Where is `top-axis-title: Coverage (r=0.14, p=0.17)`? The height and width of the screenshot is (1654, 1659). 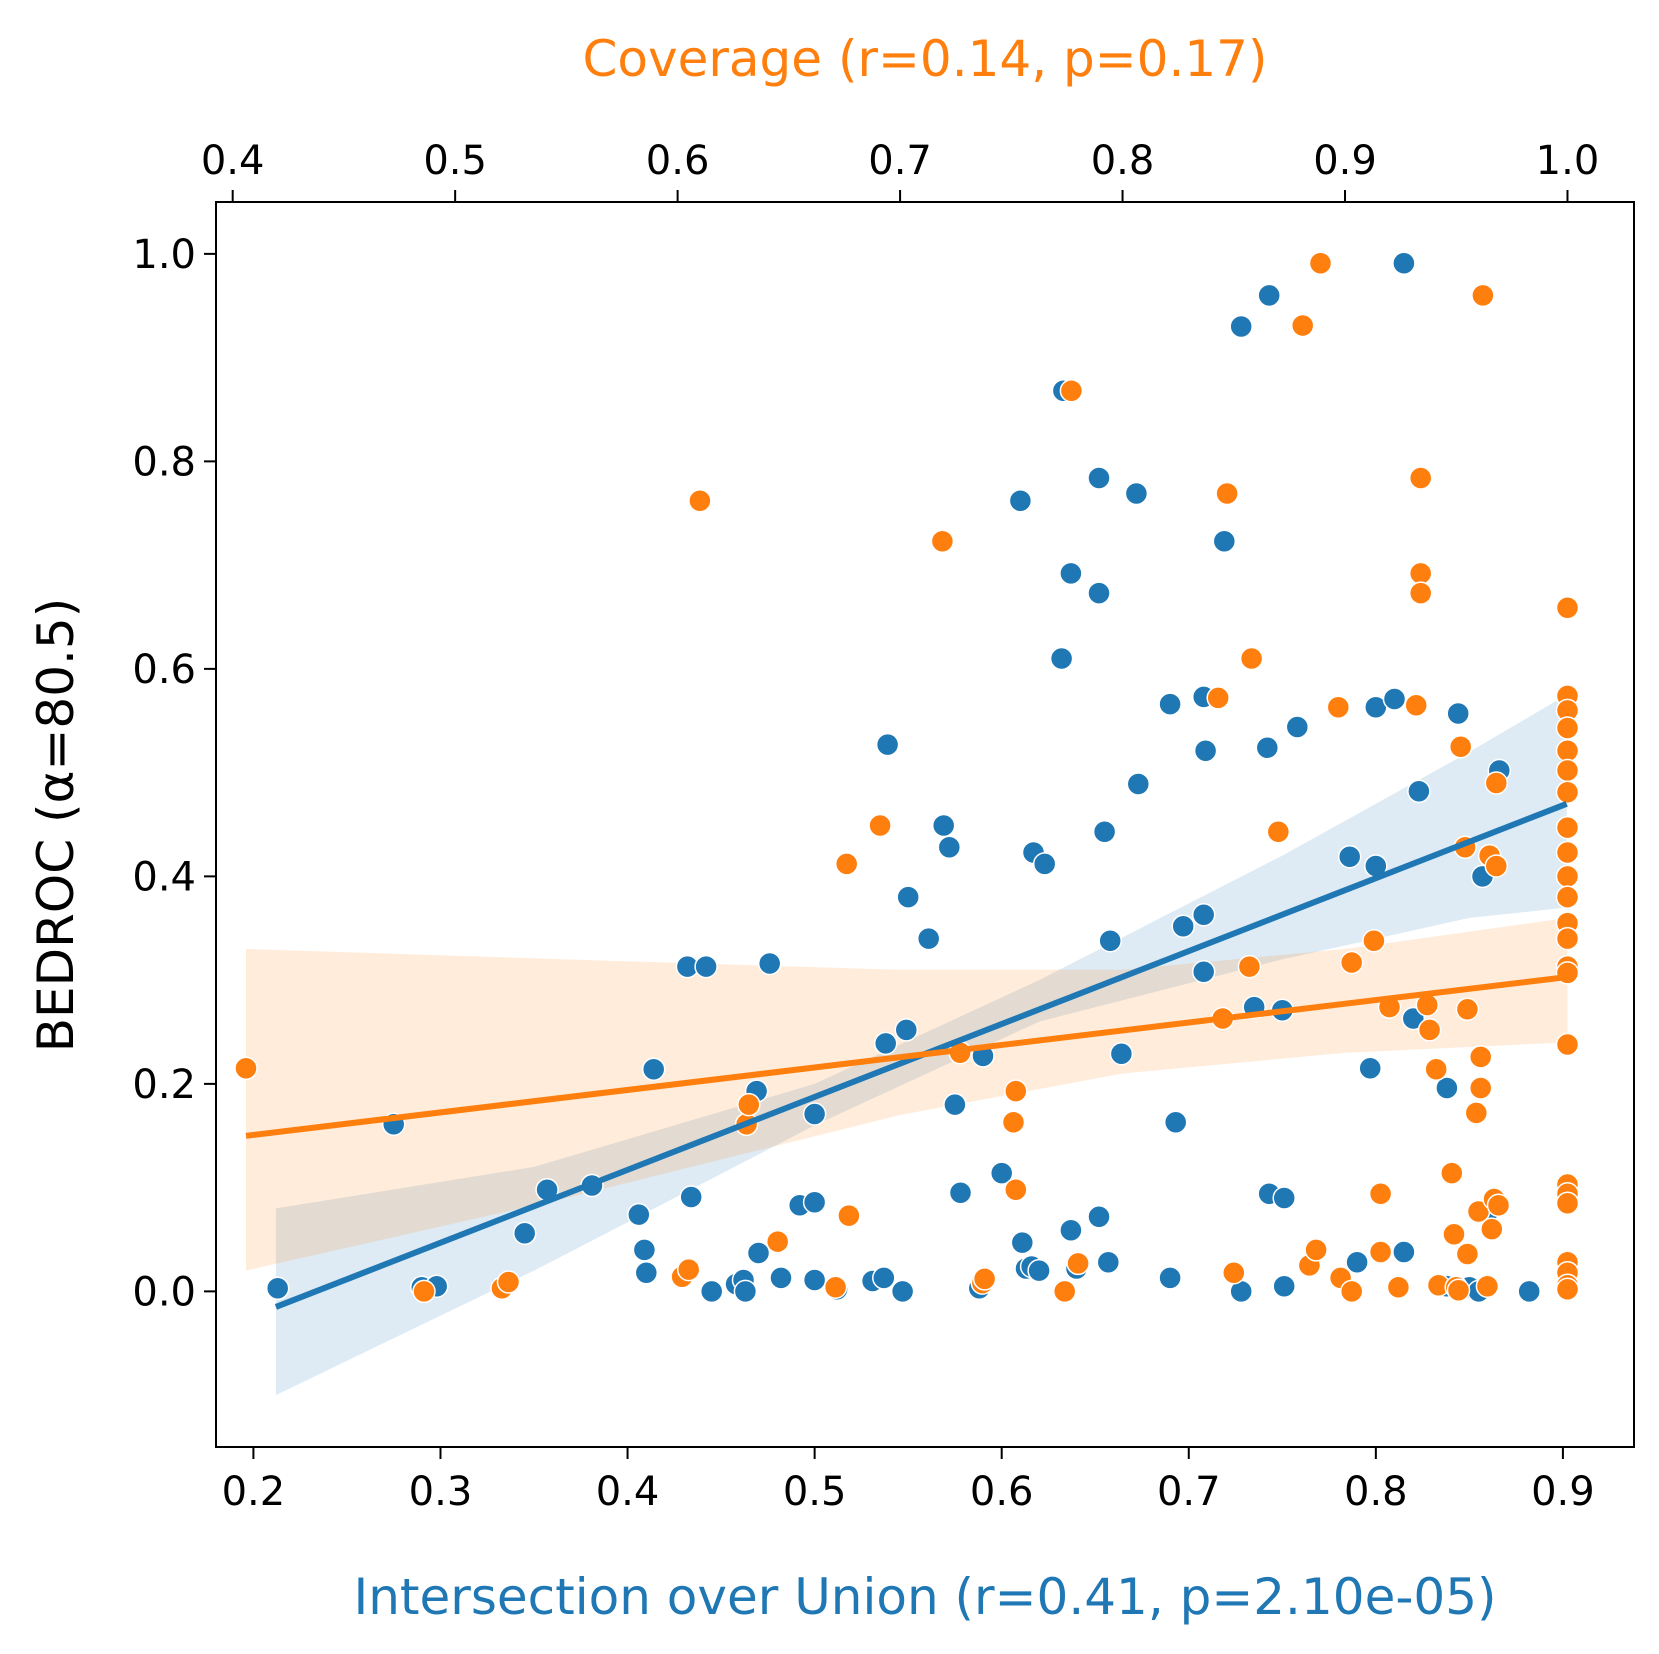 top-axis-title: Coverage (r=0.14, p=0.17) is located at coordinates (925, 59).